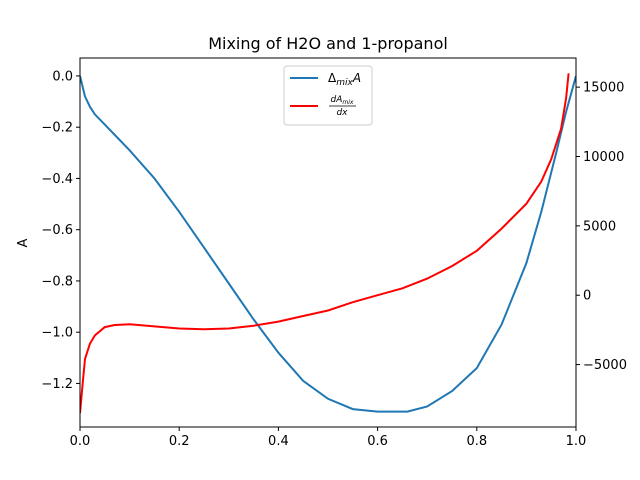 The image size is (640, 480). Describe the element at coordinates (356, 78) in the screenshot. I see `legend-label-series-a-tail: A` at that location.